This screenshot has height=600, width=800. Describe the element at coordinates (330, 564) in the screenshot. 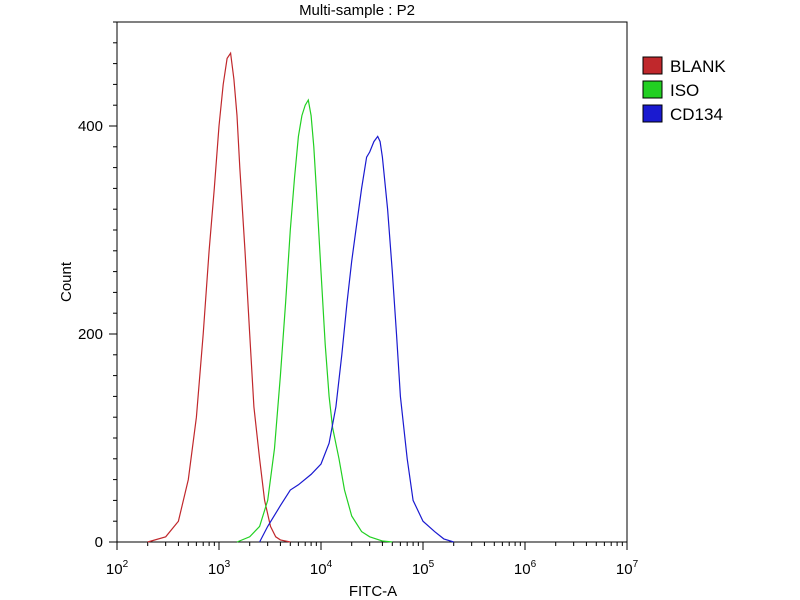

I see `x-tick-exponent: 4` at that location.